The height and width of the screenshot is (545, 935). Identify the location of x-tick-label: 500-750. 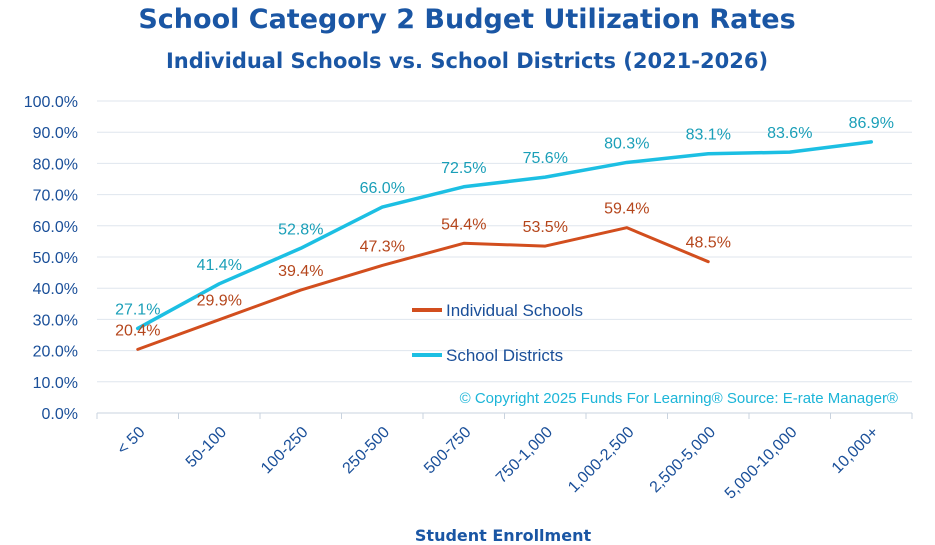
(448, 451).